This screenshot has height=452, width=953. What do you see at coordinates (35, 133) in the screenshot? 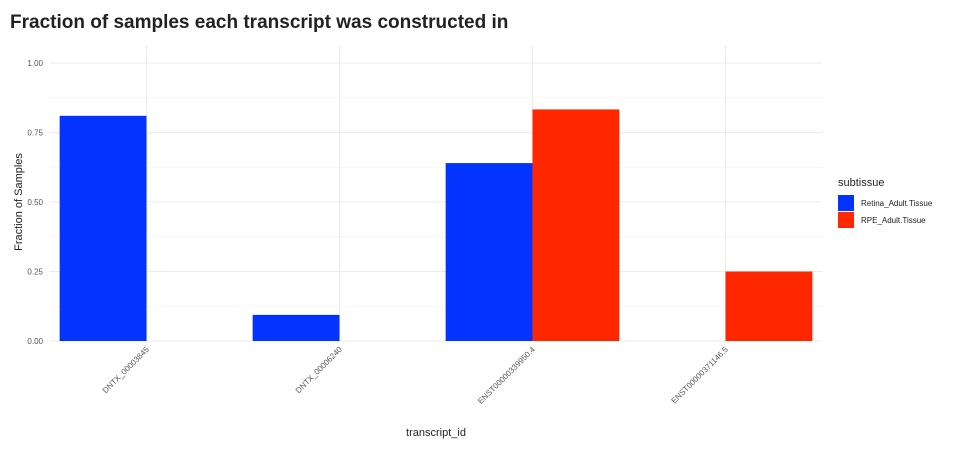
I see `y-tick-label: 0.75` at bounding box center [35, 133].